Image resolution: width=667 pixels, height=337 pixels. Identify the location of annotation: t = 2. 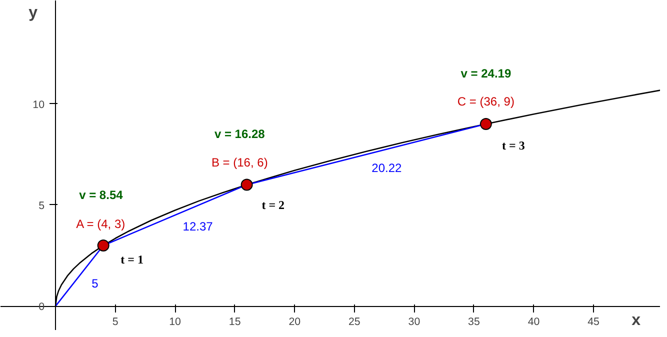
(273, 205).